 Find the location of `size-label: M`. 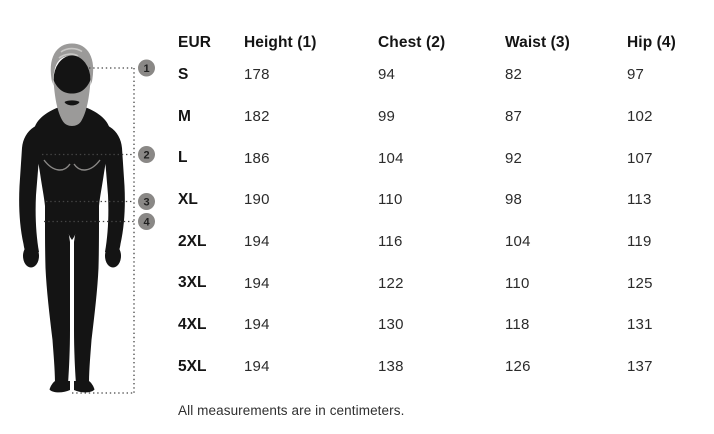

size-label: M is located at coordinates (184, 116).